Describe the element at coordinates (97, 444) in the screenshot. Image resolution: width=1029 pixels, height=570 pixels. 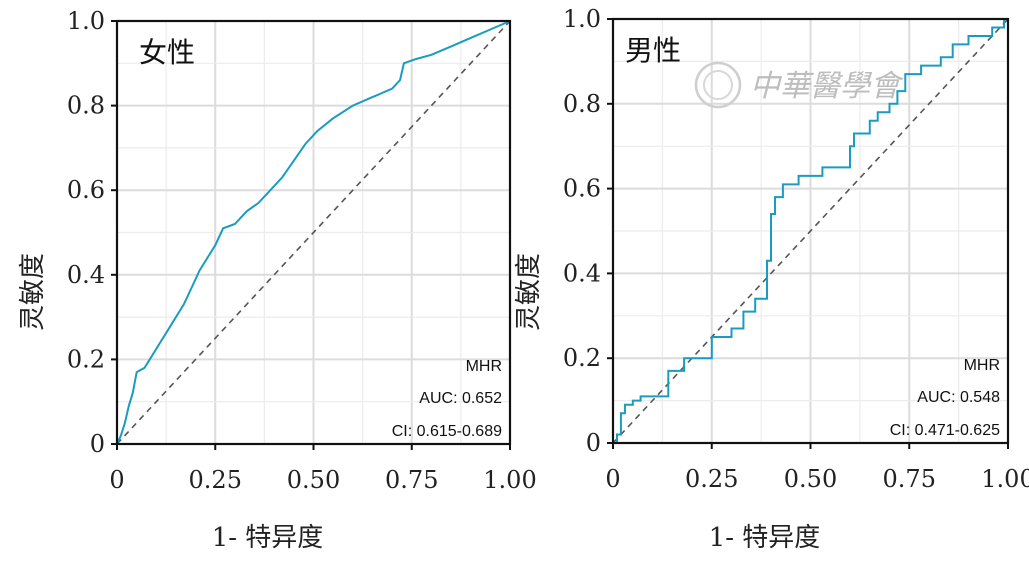
I see `y-tick-label-female: 0` at that location.